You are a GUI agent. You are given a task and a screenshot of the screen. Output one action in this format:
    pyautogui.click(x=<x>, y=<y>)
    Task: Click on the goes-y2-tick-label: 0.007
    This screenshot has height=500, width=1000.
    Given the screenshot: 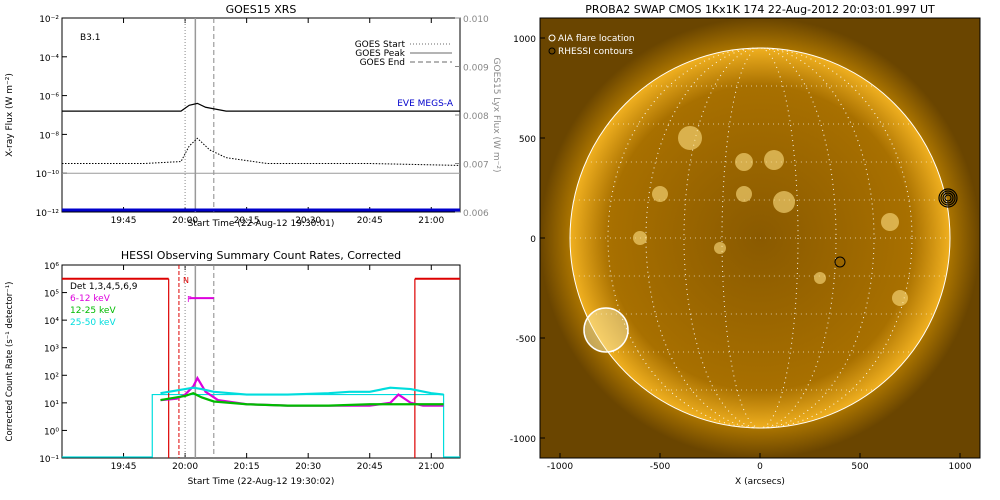 What is the action you would take?
    pyautogui.click(x=476, y=166)
    